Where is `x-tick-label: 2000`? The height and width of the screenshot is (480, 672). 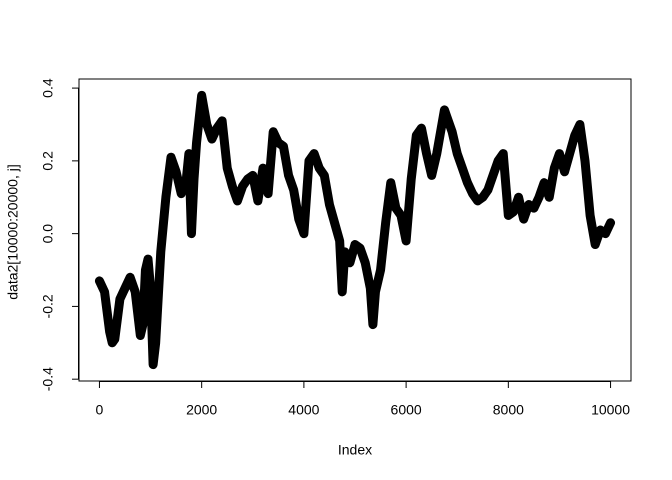
x-tick-label: 2000 is located at coordinates (201, 410).